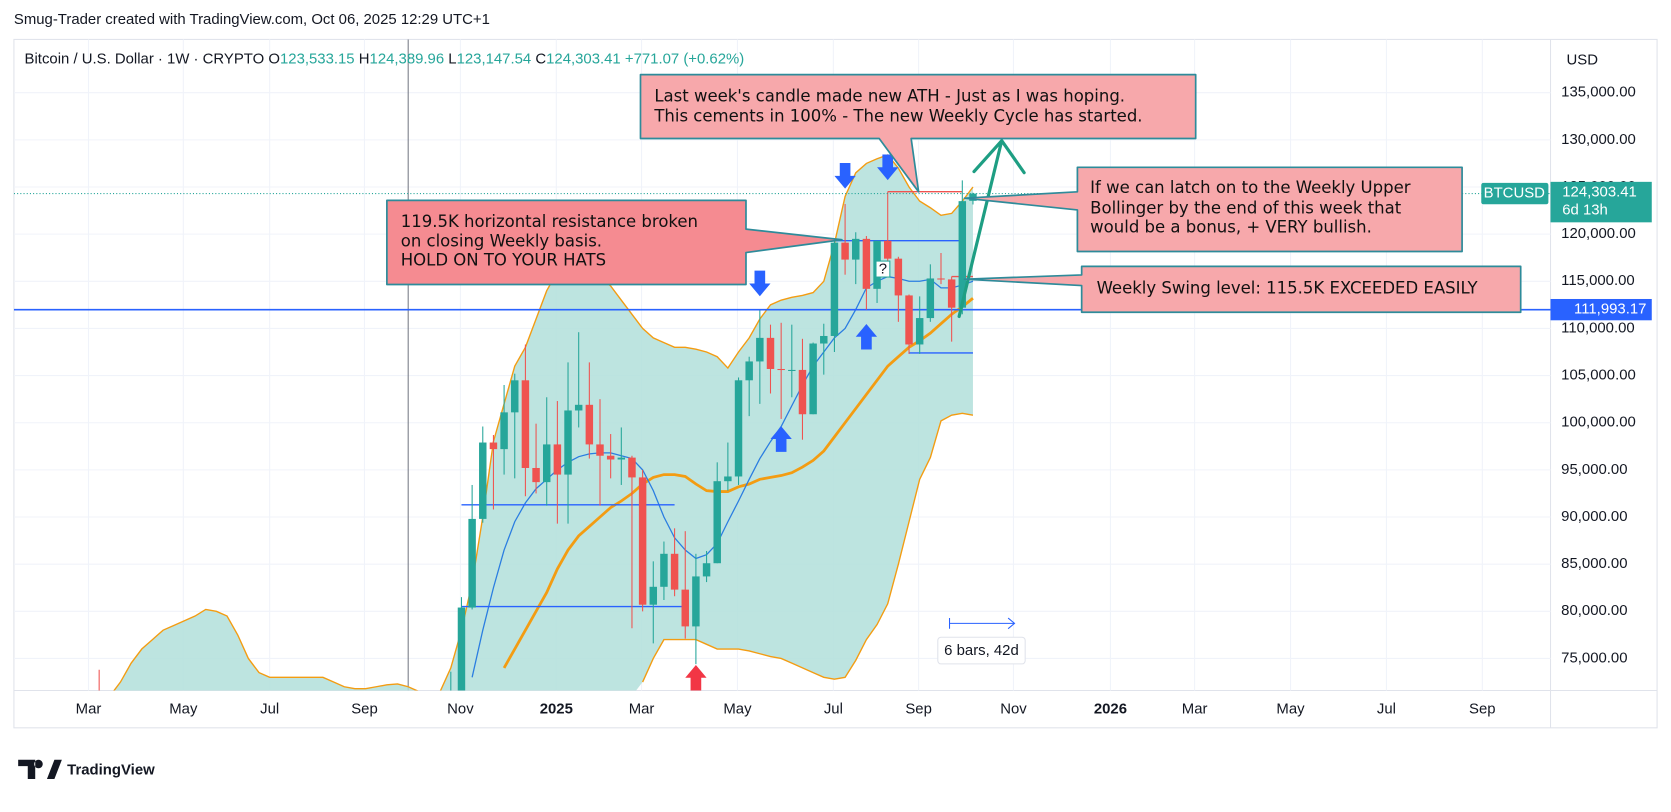  What do you see at coordinates (364, 60) in the screenshot?
I see `legend-key: H` at bounding box center [364, 60].